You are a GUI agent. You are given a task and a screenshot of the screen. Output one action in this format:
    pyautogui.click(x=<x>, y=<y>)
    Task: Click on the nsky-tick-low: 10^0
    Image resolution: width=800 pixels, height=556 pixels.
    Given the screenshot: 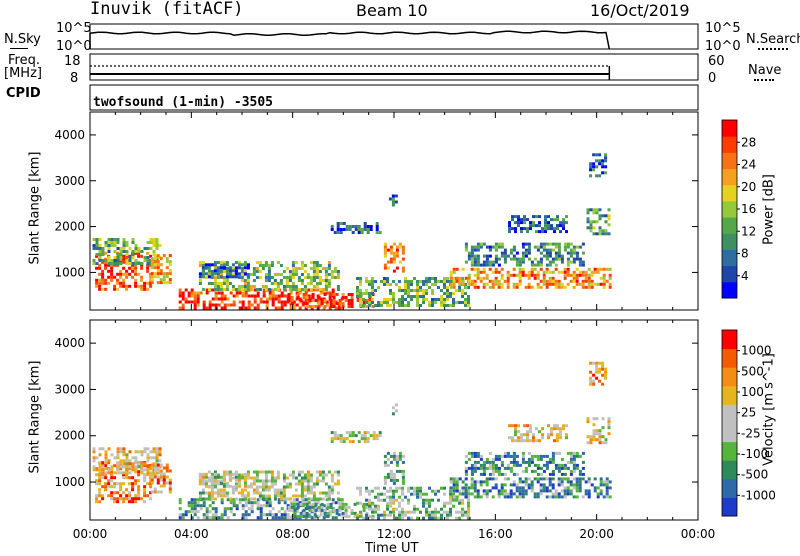 What is the action you would take?
    pyautogui.click(x=74, y=46)
    